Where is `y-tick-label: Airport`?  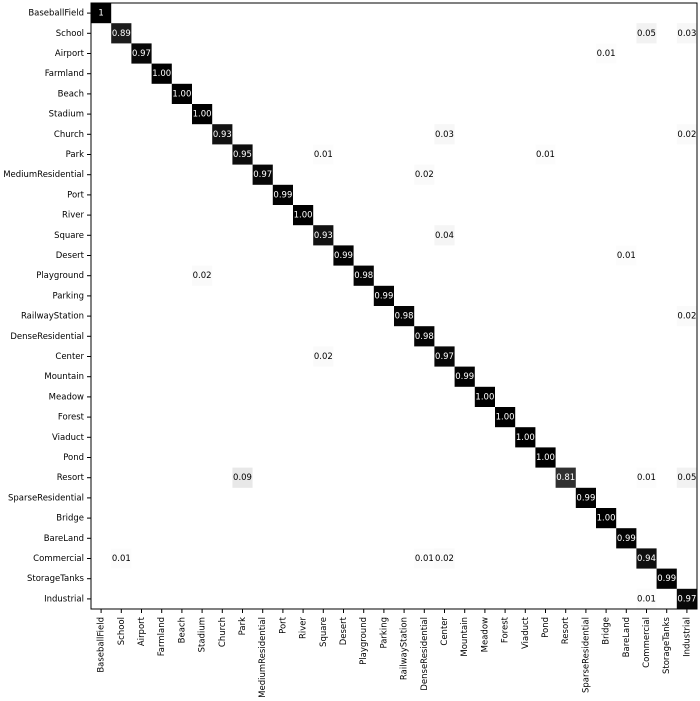 y-tick-label: Airport is located at coordinates (70, 54).